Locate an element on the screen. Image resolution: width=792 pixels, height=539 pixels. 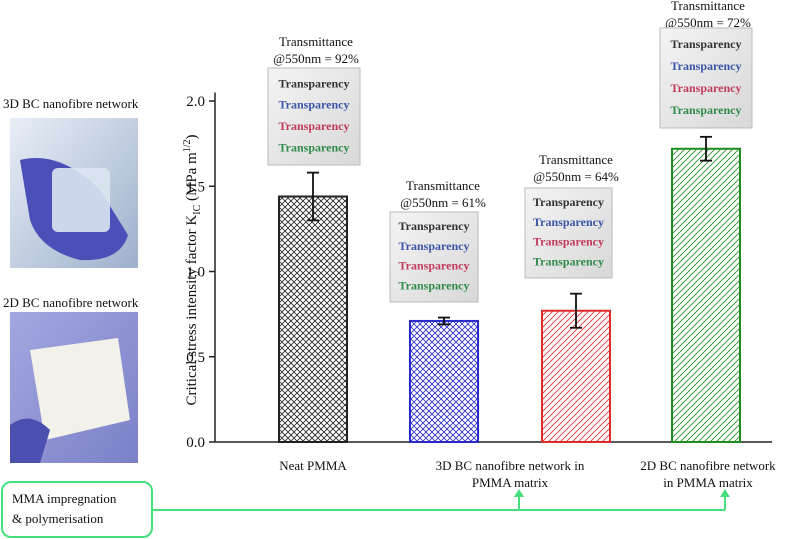
x-tick-label: in PMMA matrix is located at coordinates (708, 482).